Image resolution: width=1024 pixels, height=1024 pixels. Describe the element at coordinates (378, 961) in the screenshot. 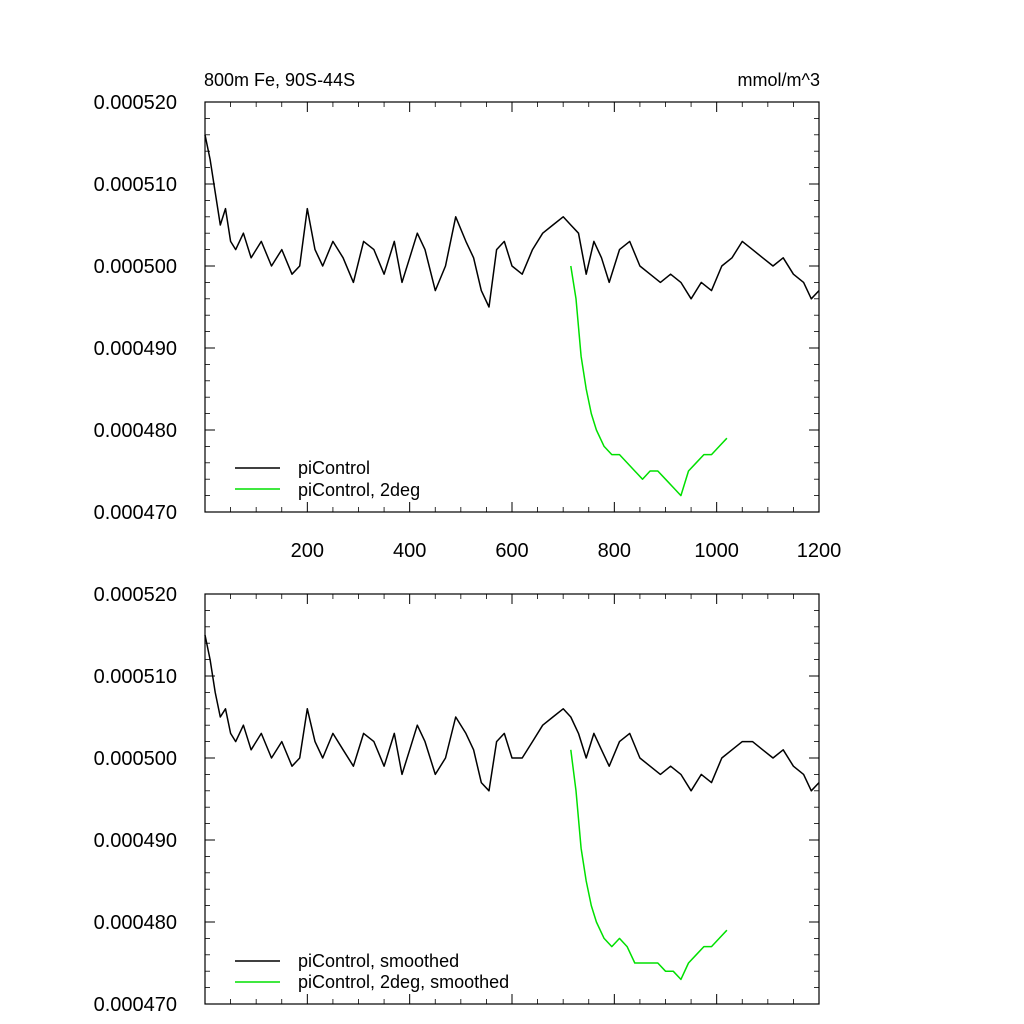

I see `legend-label-piControl-smoothed: piControl, smoothed` at that location.